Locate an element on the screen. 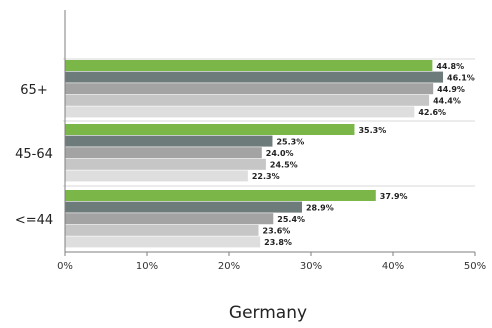 The height and width of the screenshot is (328, 492). category-label: <=44 is located at coordinates (34, 220).